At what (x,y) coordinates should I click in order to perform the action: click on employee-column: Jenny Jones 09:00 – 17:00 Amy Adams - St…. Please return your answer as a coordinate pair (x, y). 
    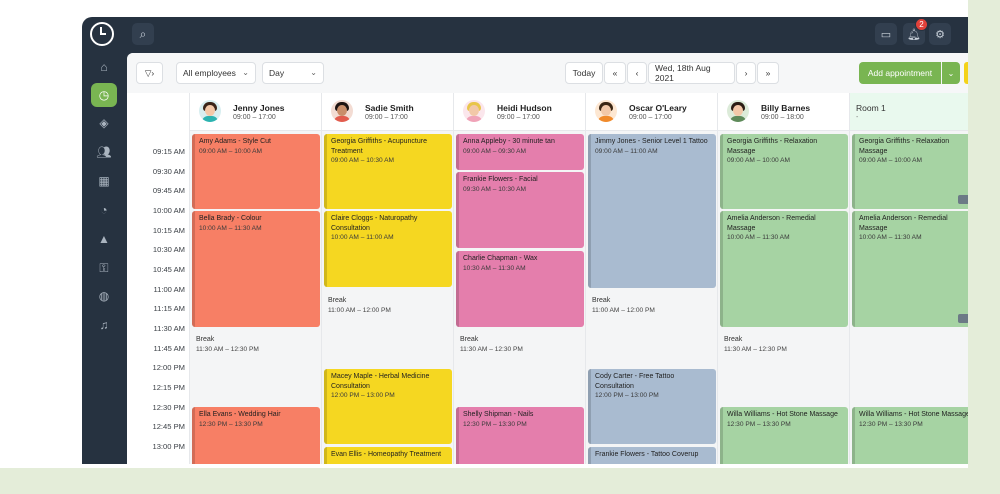
    Looking at the image, I should click on (256, 278).